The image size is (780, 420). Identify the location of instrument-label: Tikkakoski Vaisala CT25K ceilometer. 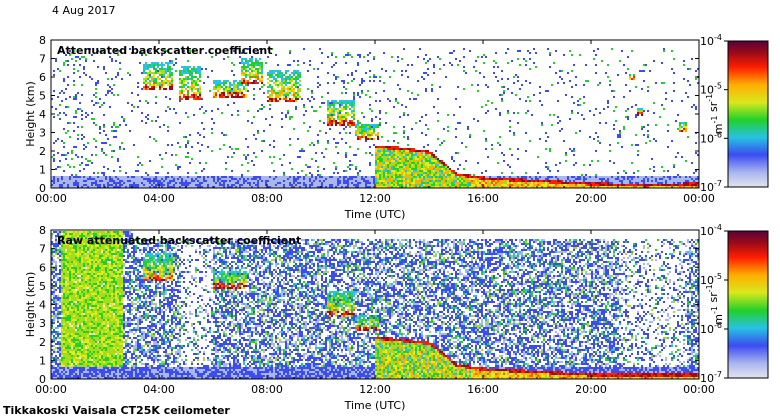
(116, 410).